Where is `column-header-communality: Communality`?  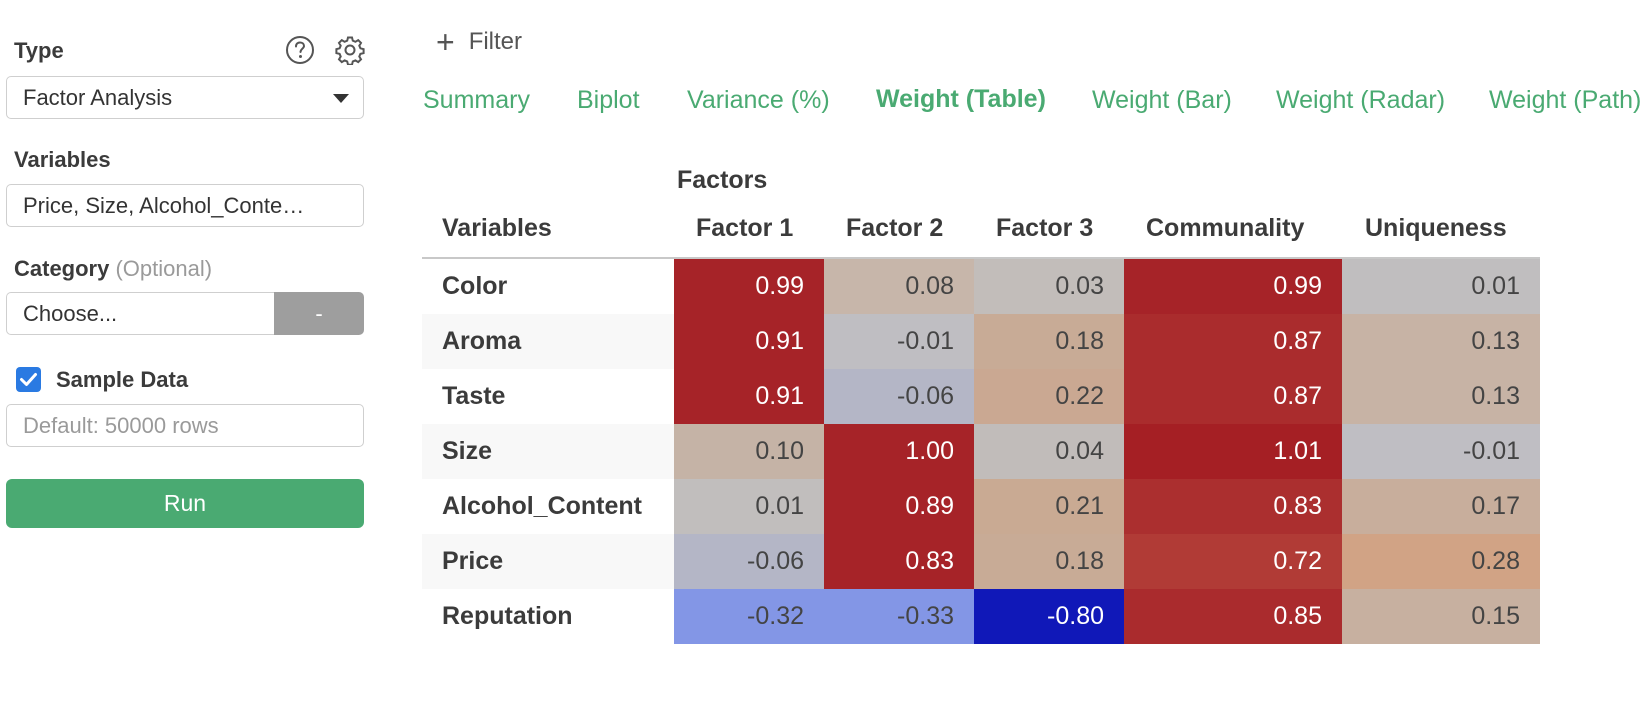 column-header-communality: Communality is located at coordinates (1225, 228).